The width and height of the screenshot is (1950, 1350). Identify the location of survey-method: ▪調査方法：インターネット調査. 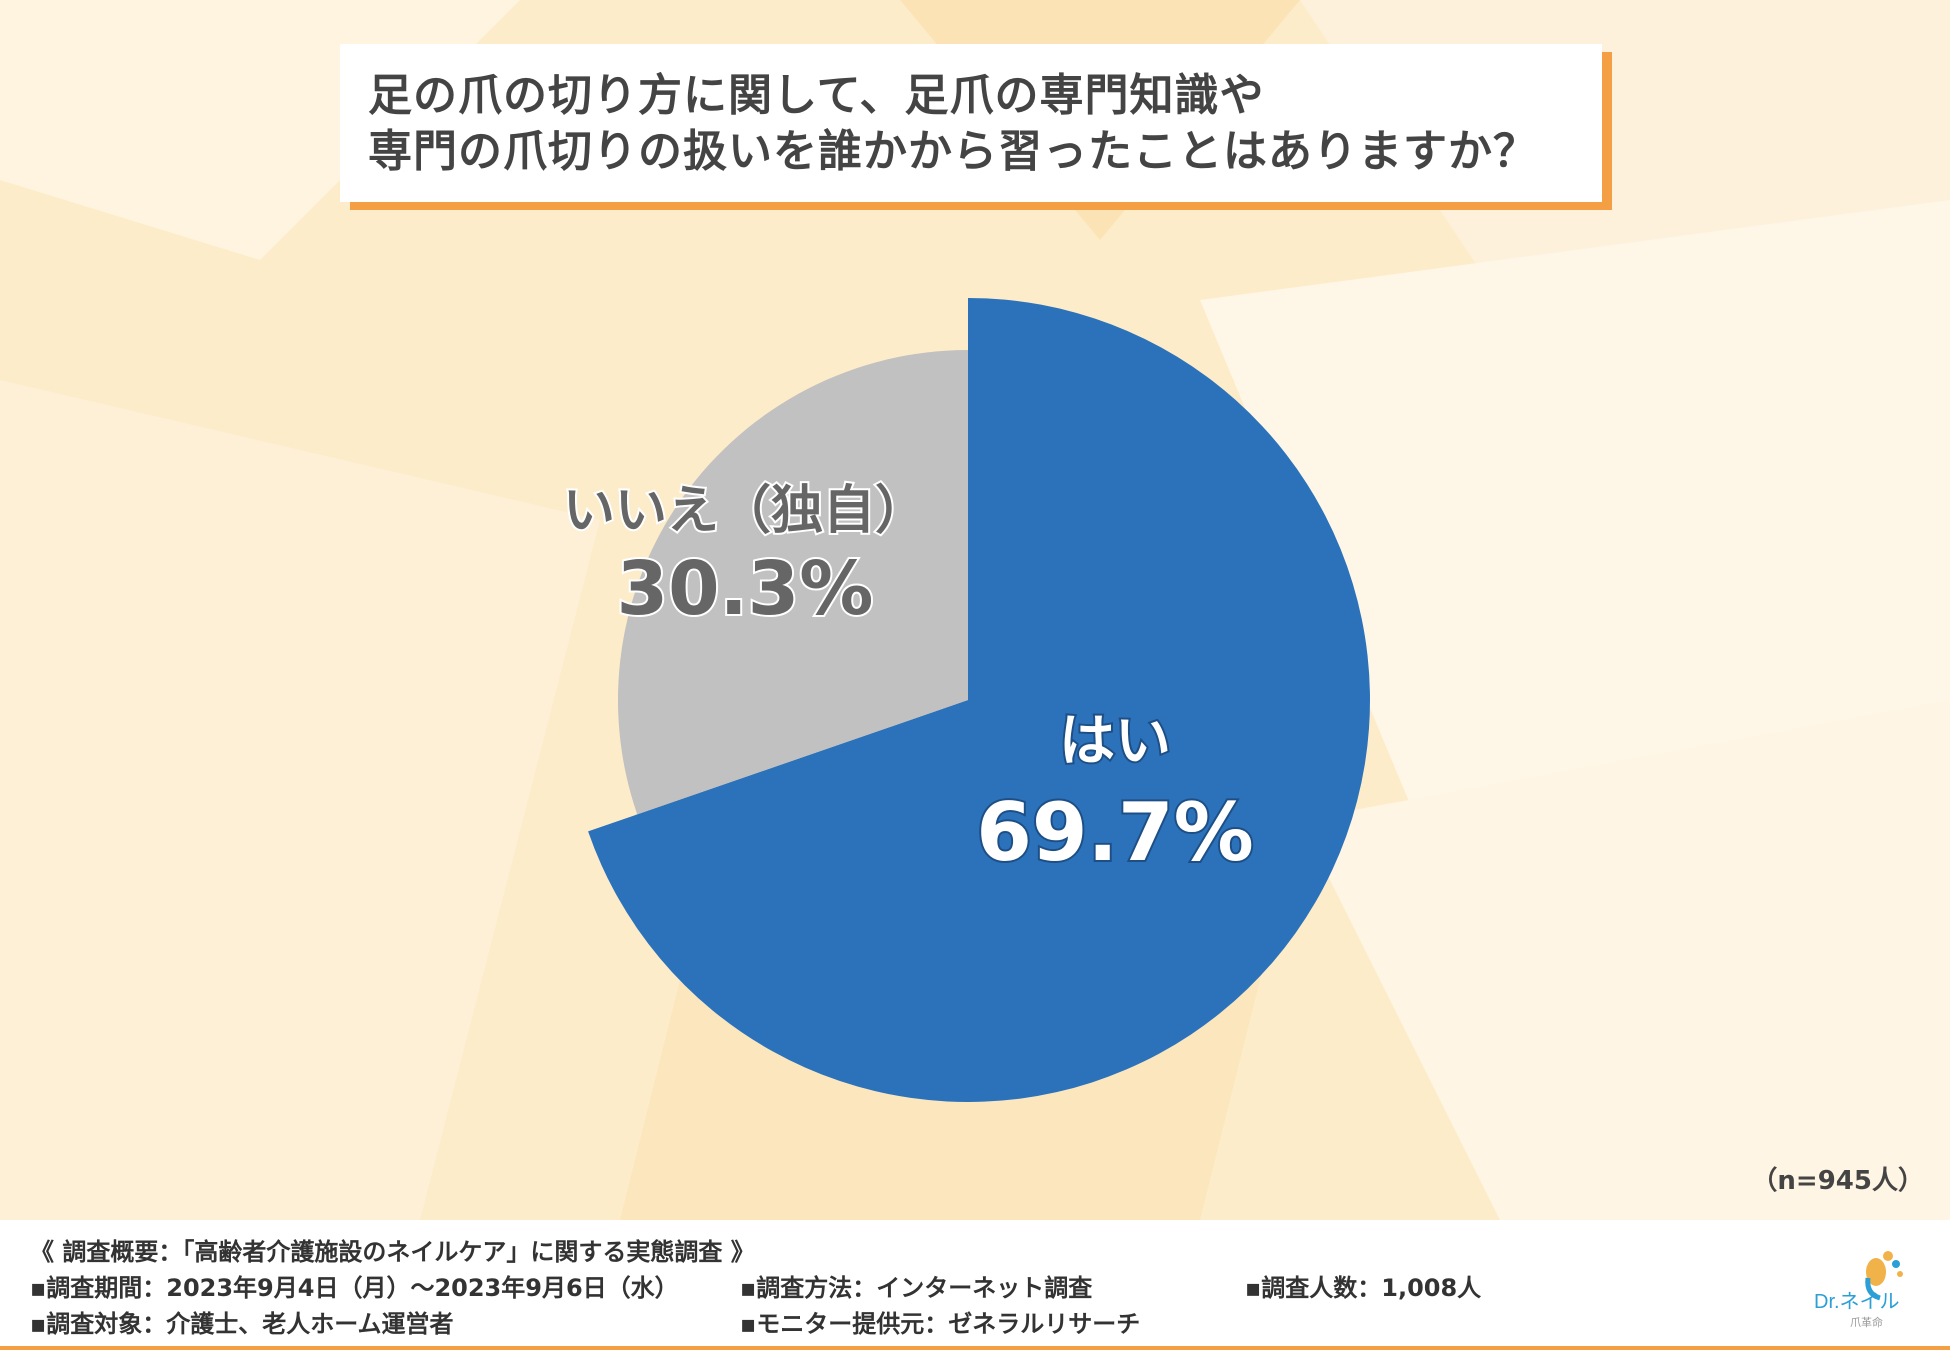
(916, 1288).